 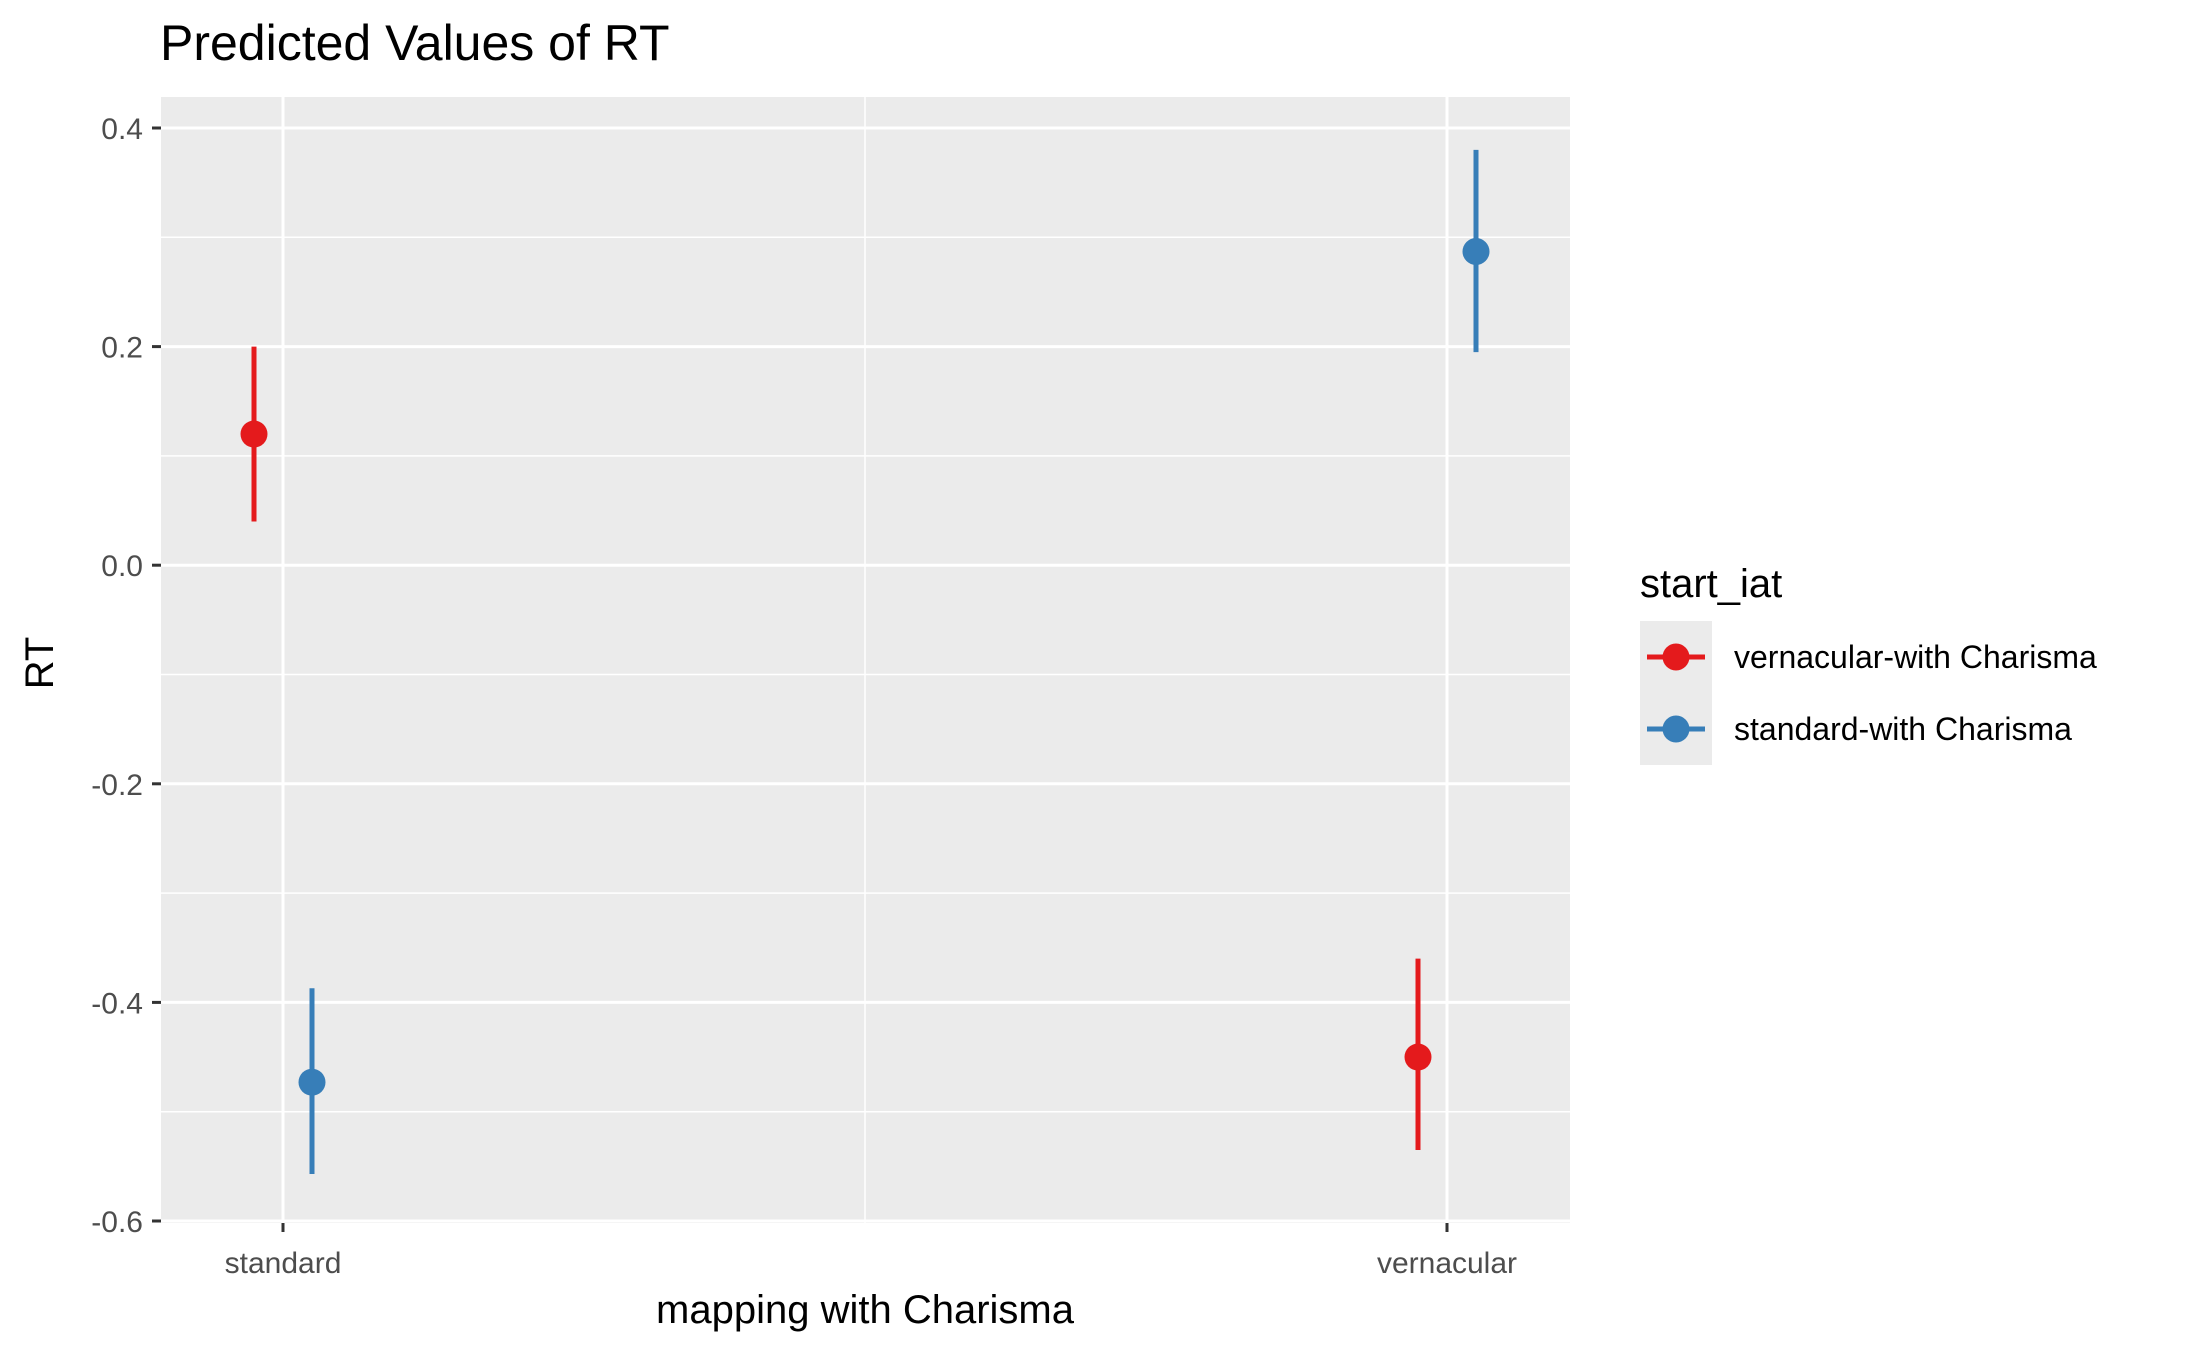 I want to click on chart-title: Predicted Values of RT, so click(x=415, y=43).